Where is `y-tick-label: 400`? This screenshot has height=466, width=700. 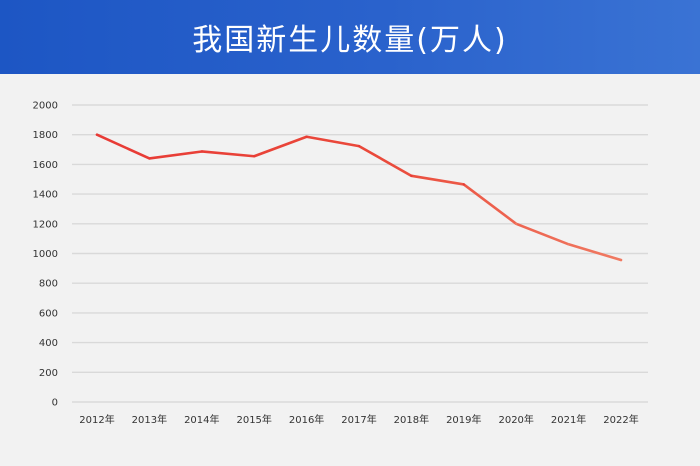 y-tick-label: 400 is located at coordinates (48, 343).